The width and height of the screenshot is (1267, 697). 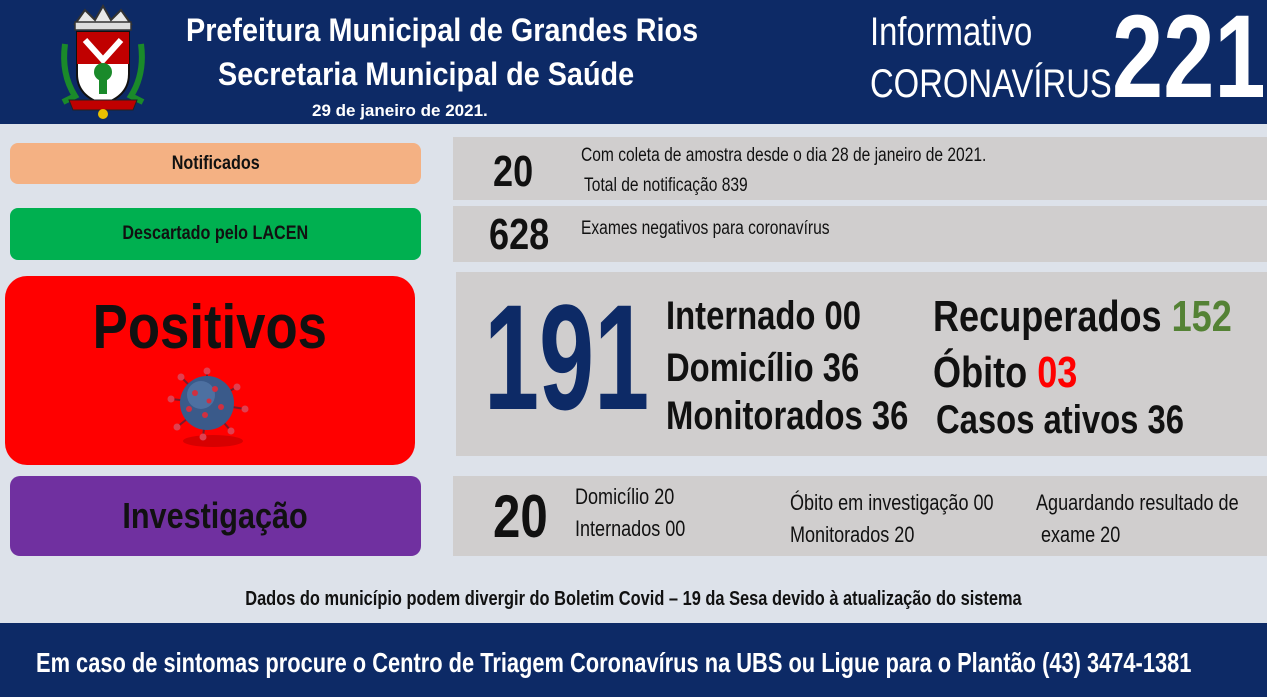 I want to click on internado-value: 00, so click(x=843, y=316).